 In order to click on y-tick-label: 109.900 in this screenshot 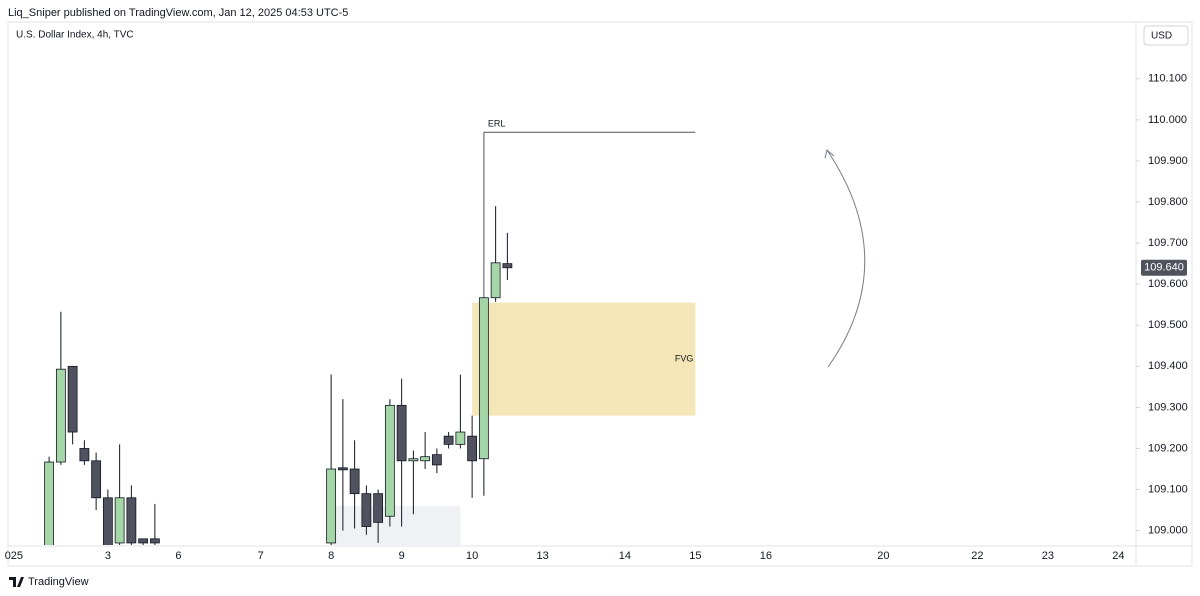, I will do `click(1168, 161)`.